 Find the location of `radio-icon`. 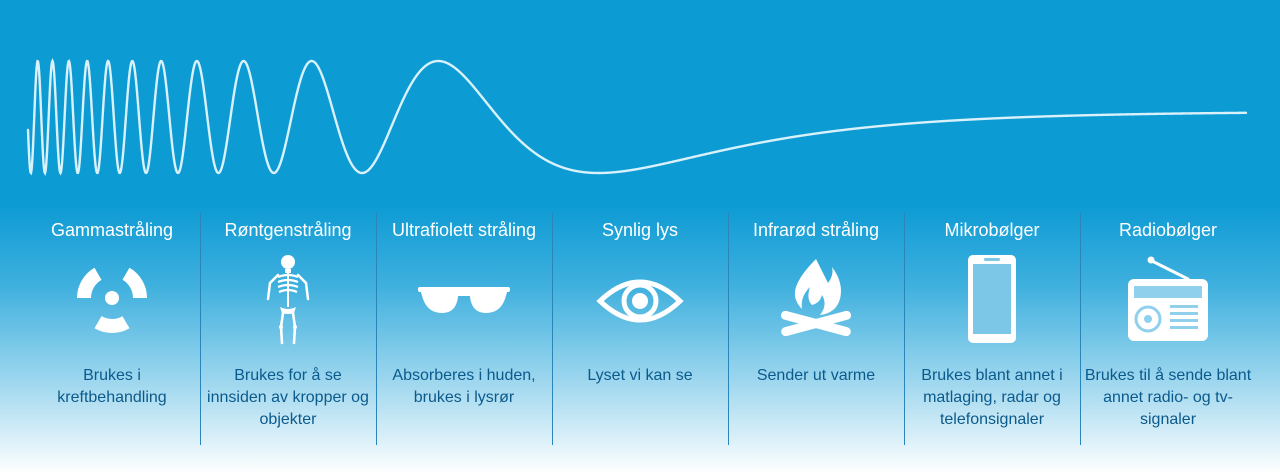

radio-icon is located at coordinates (1168, 300).